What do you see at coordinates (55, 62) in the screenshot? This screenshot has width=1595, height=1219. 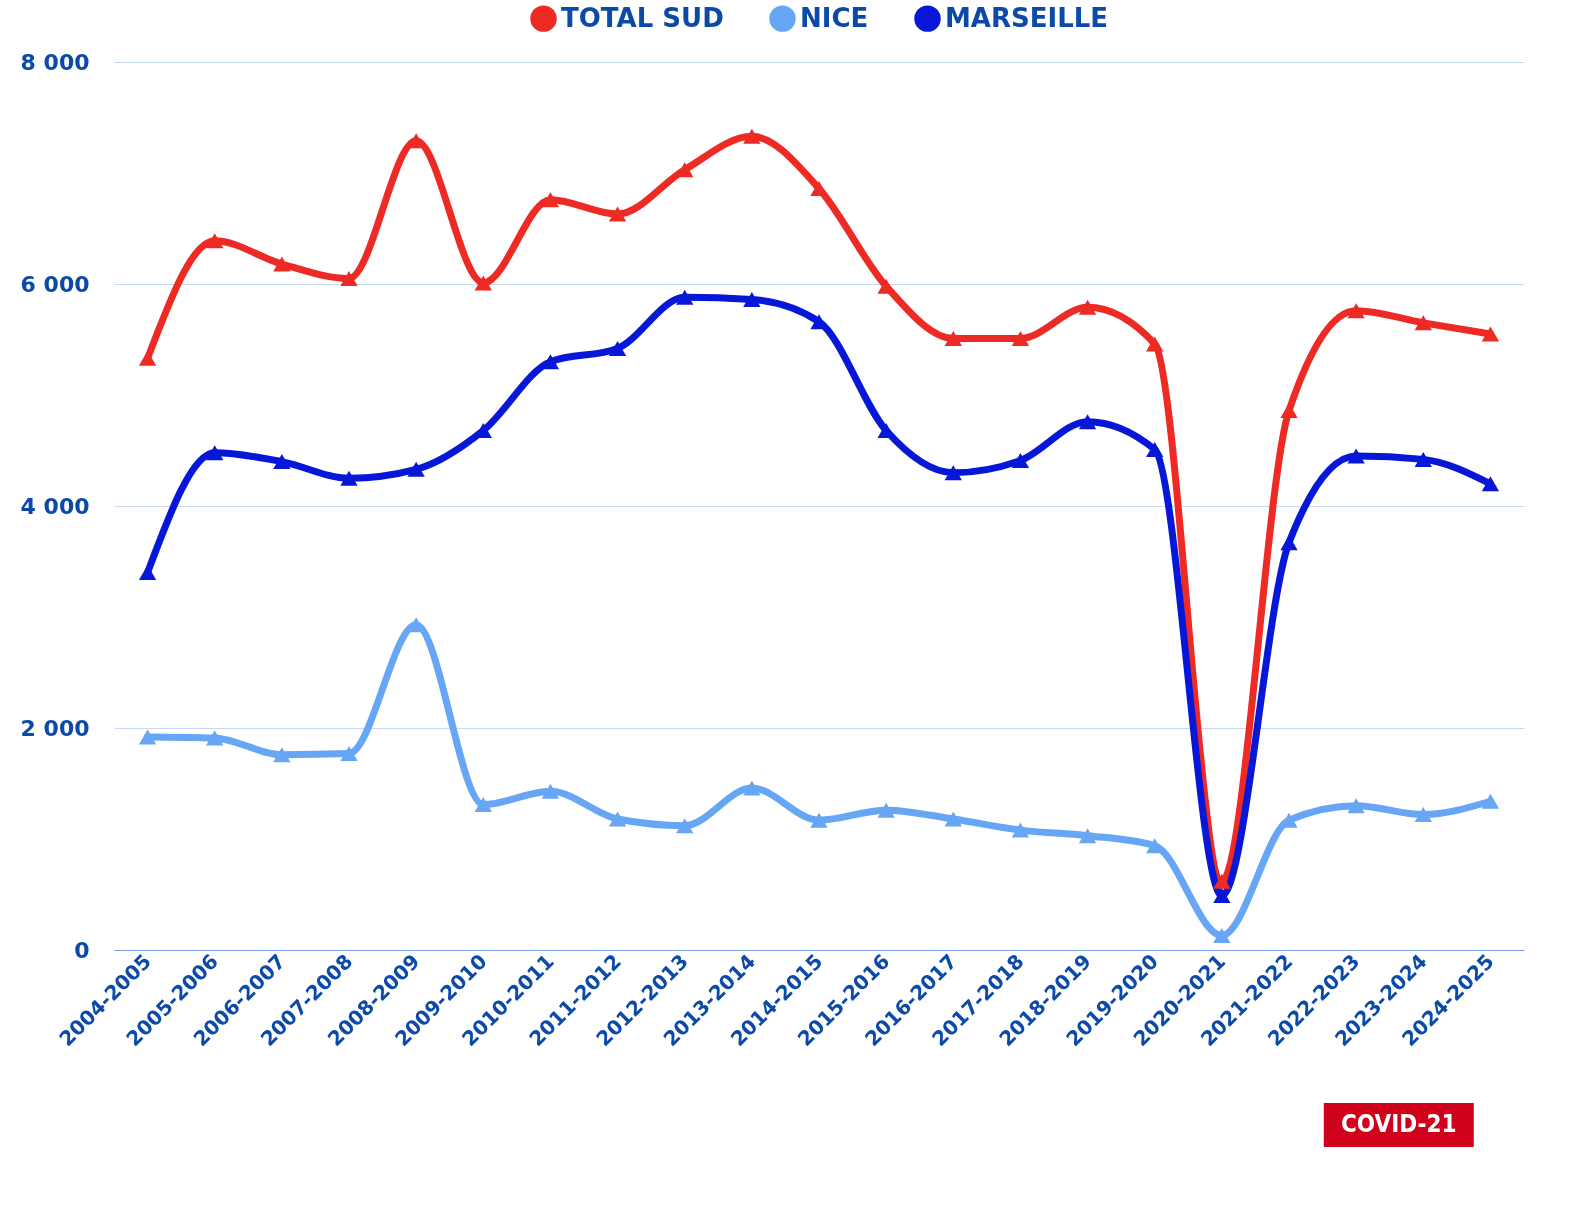 I see `y-tick-label: 8 000` at bounding box center [55, 62].